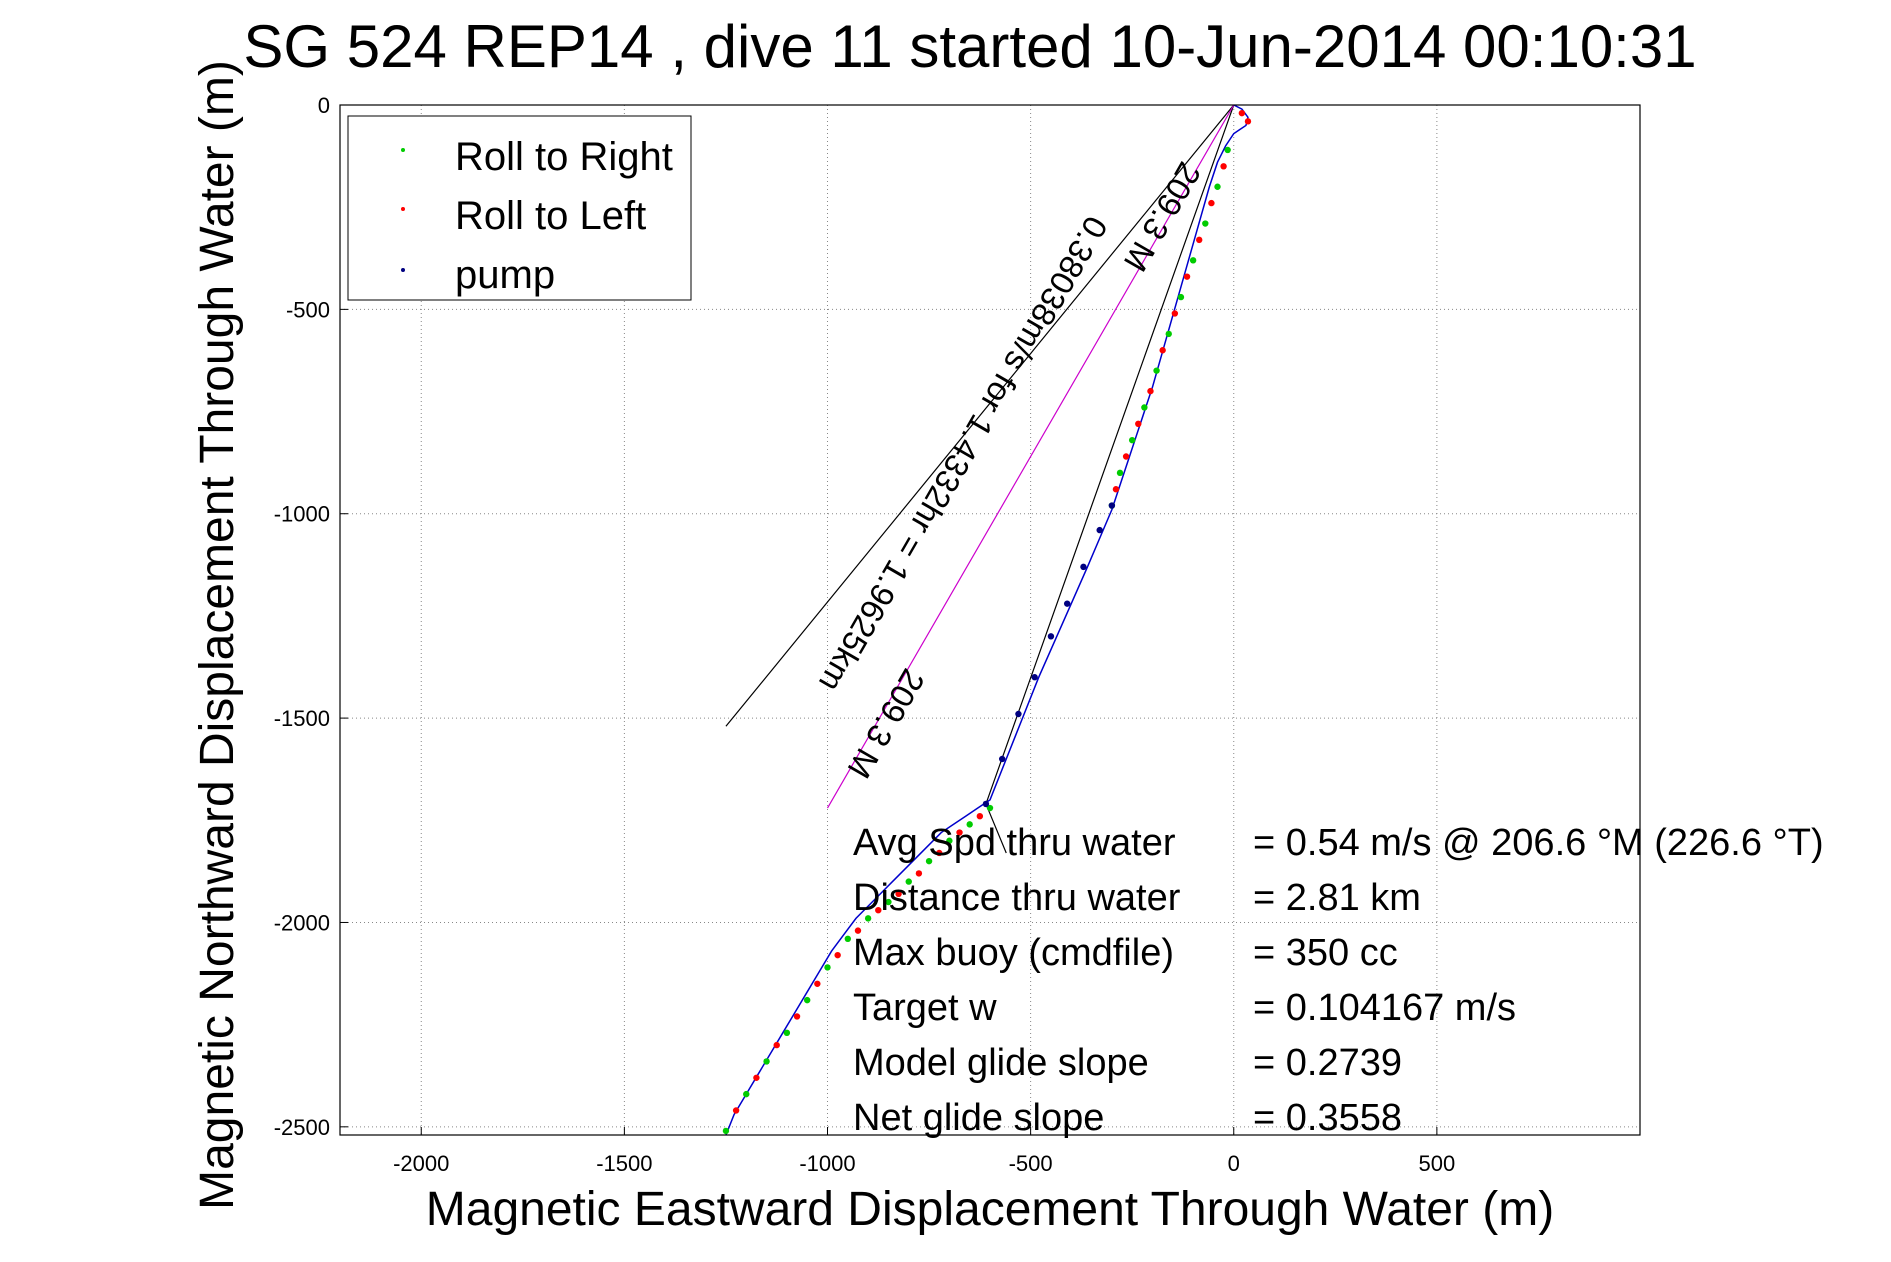 The width and height of the screenshot is (1891, 1262). Describe the element at coordinates (1437, 1163) in the screenshot. I see `x-tick-label: 500` at that location.